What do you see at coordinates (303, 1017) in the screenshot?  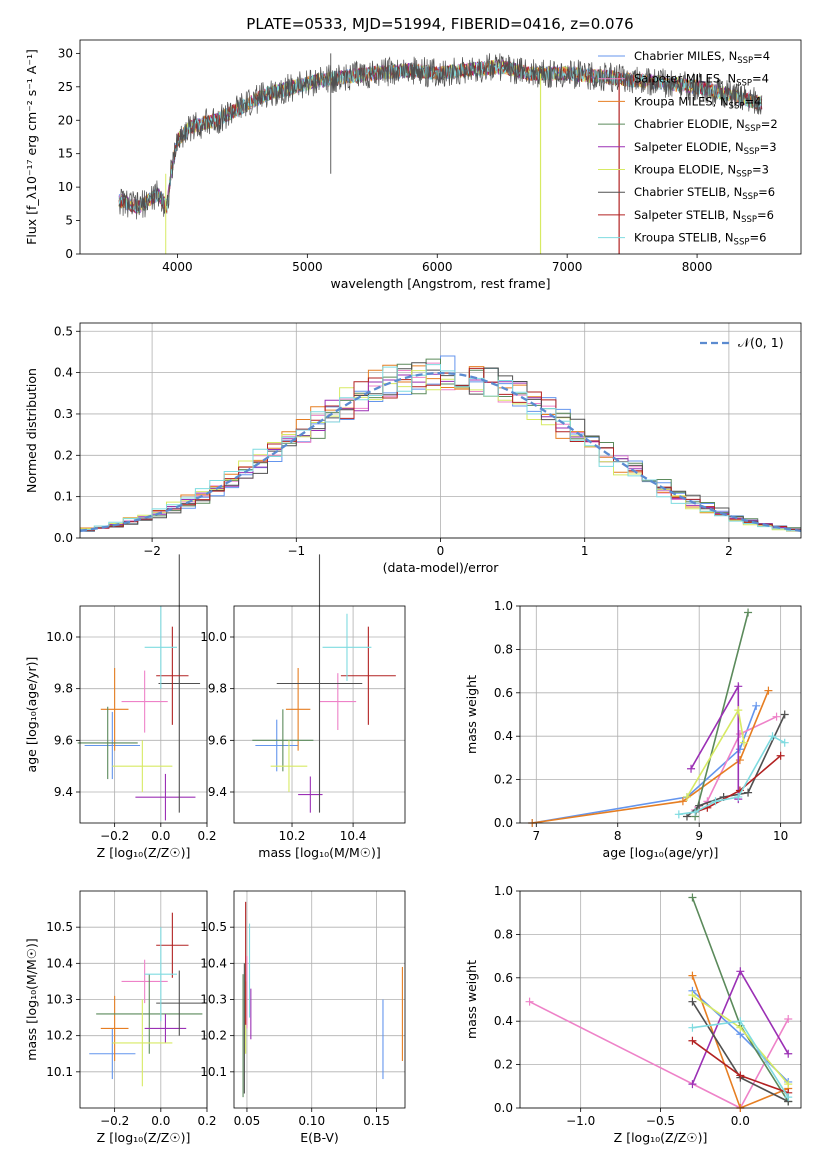 I see `axes-mass_vs_ebv: 0.05 0.10 0.15 10.1 10.2 10.3 10.4 10.5 E(B-V)` at bounding box center [303, 1017].